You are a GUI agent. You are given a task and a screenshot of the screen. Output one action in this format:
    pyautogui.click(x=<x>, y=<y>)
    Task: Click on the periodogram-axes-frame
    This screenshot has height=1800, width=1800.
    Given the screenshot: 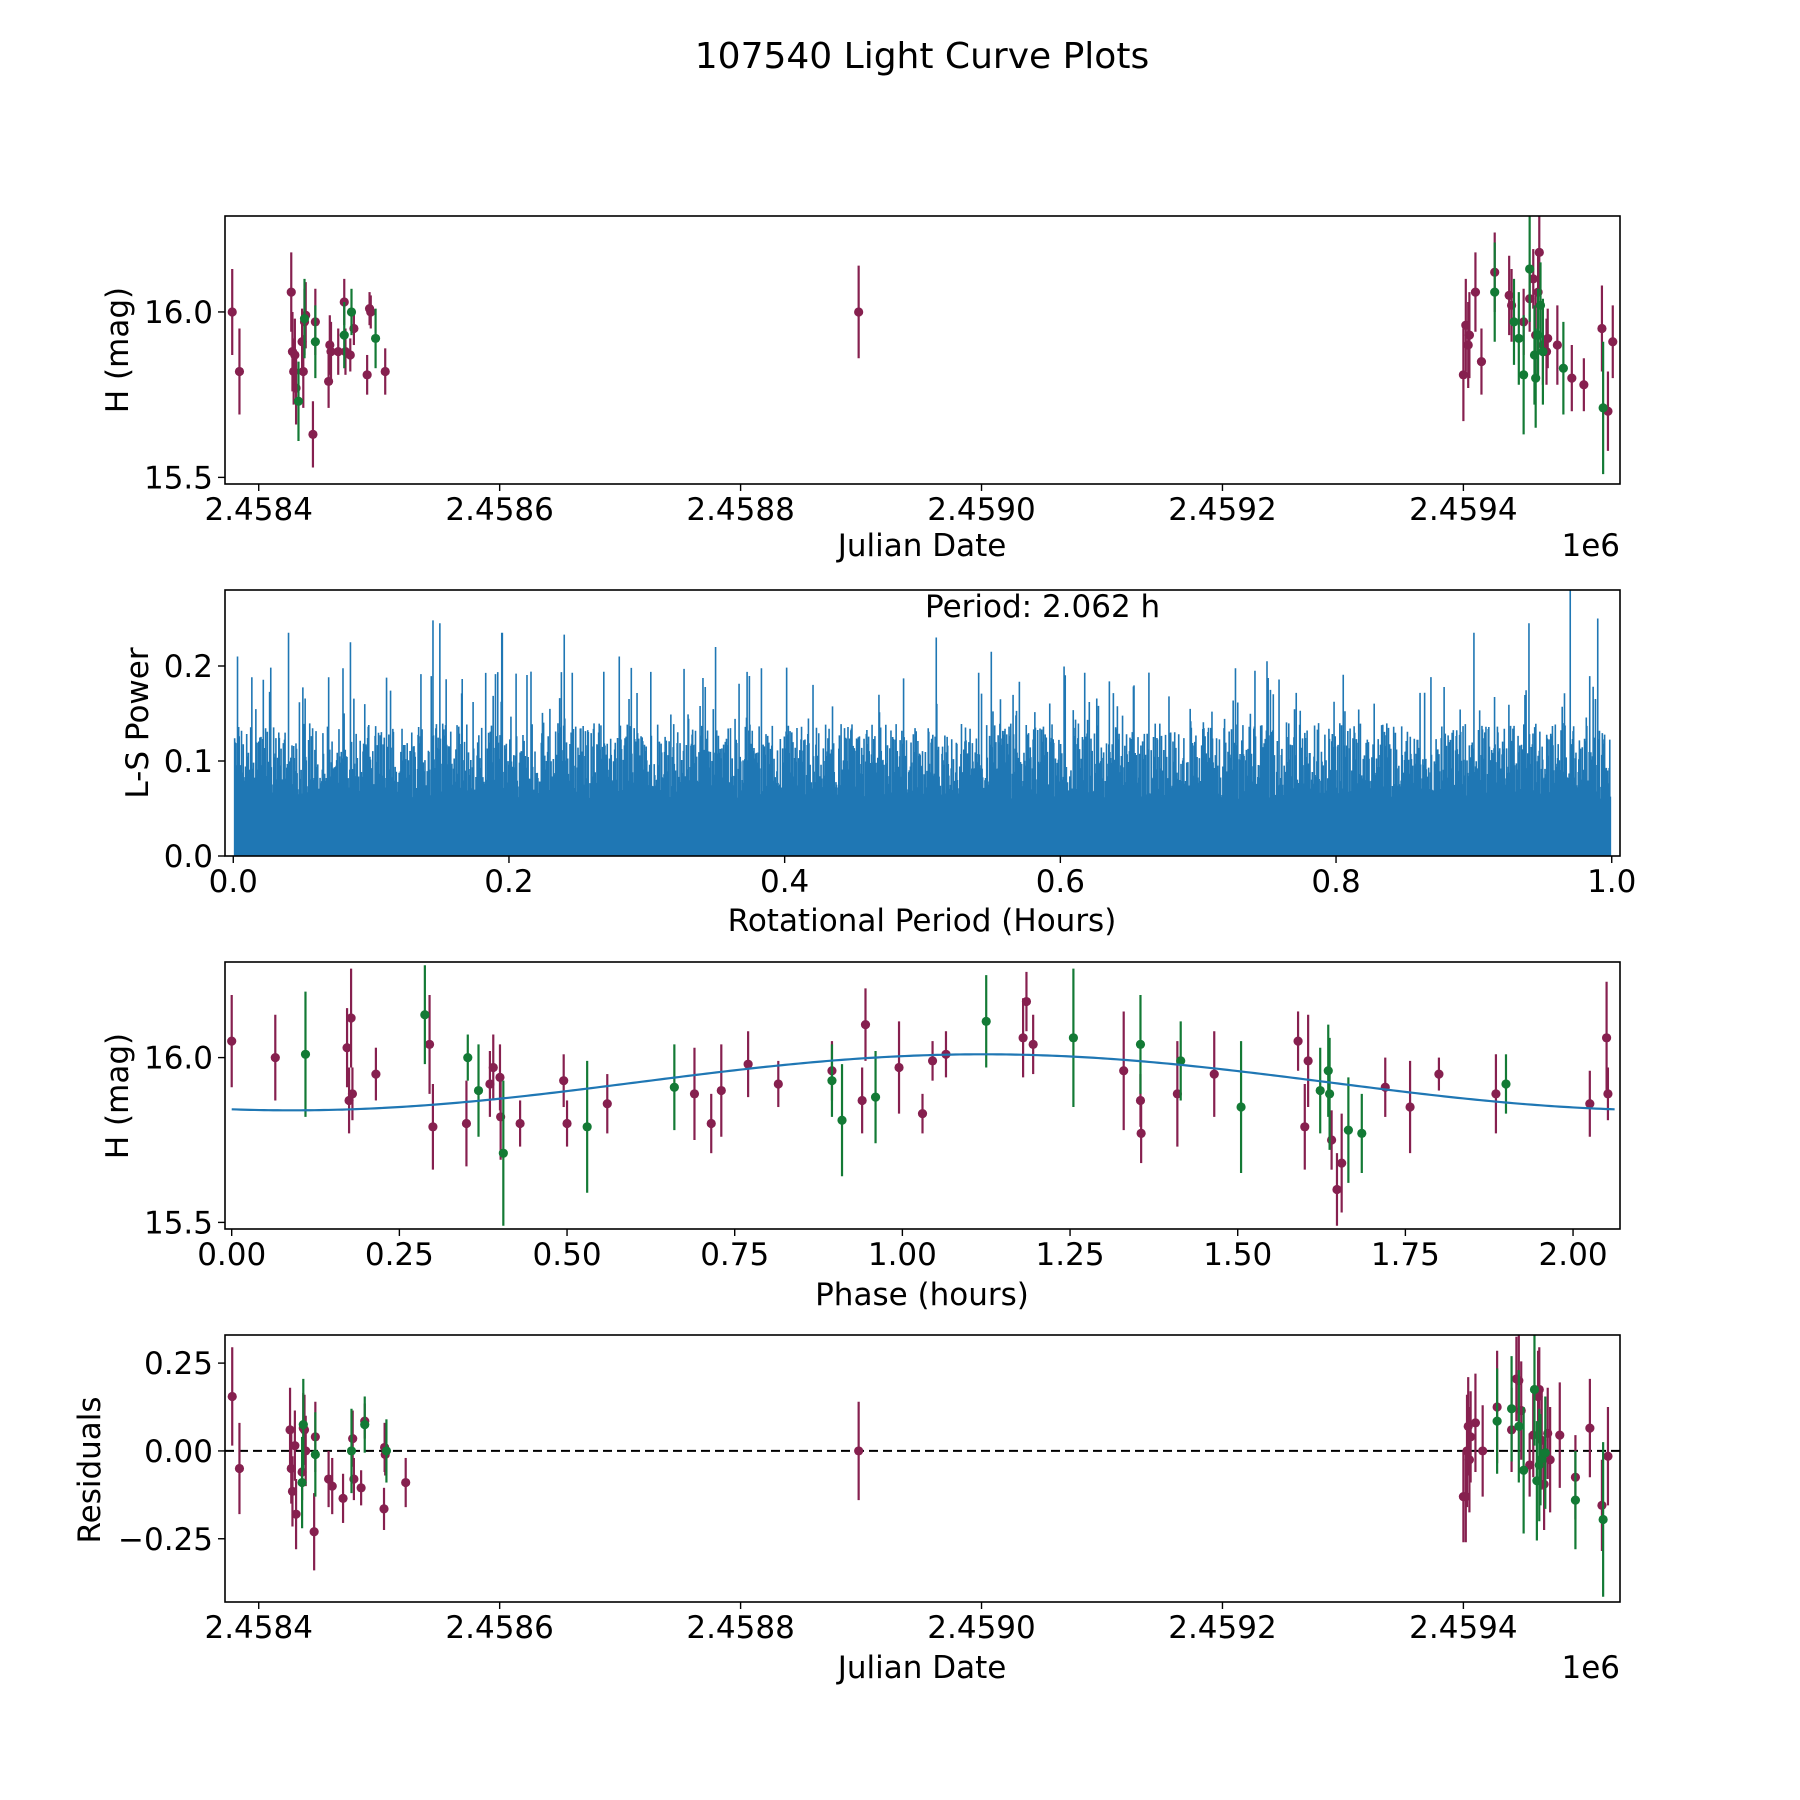 What is the action you would take?
    pyautogui.click(x=922, y=723)
    